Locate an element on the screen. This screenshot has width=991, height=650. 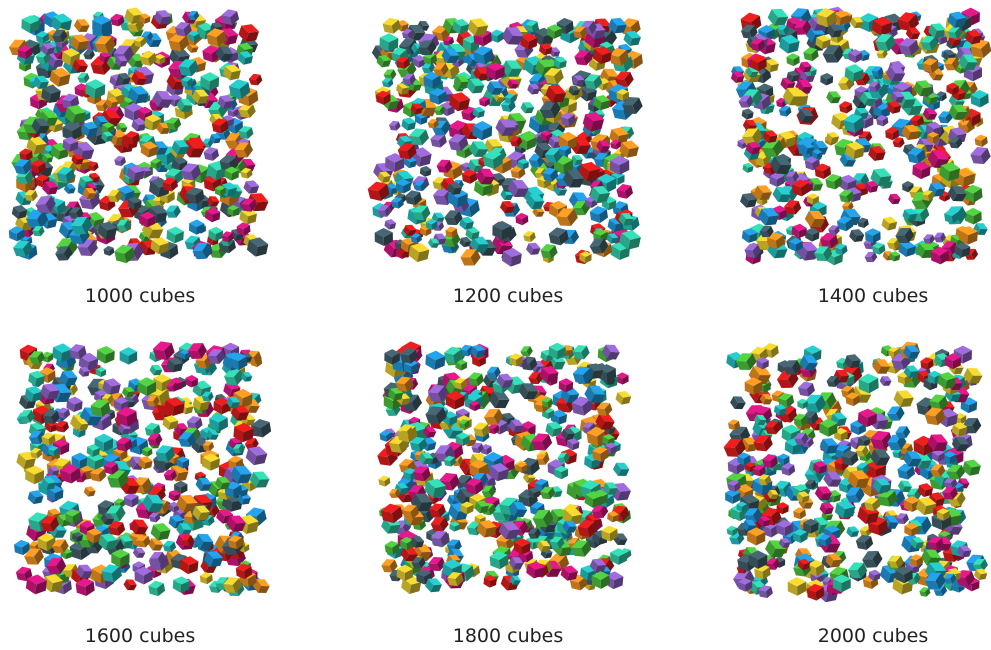
caption: 1800 cubes is located at coordinates (508, 636).